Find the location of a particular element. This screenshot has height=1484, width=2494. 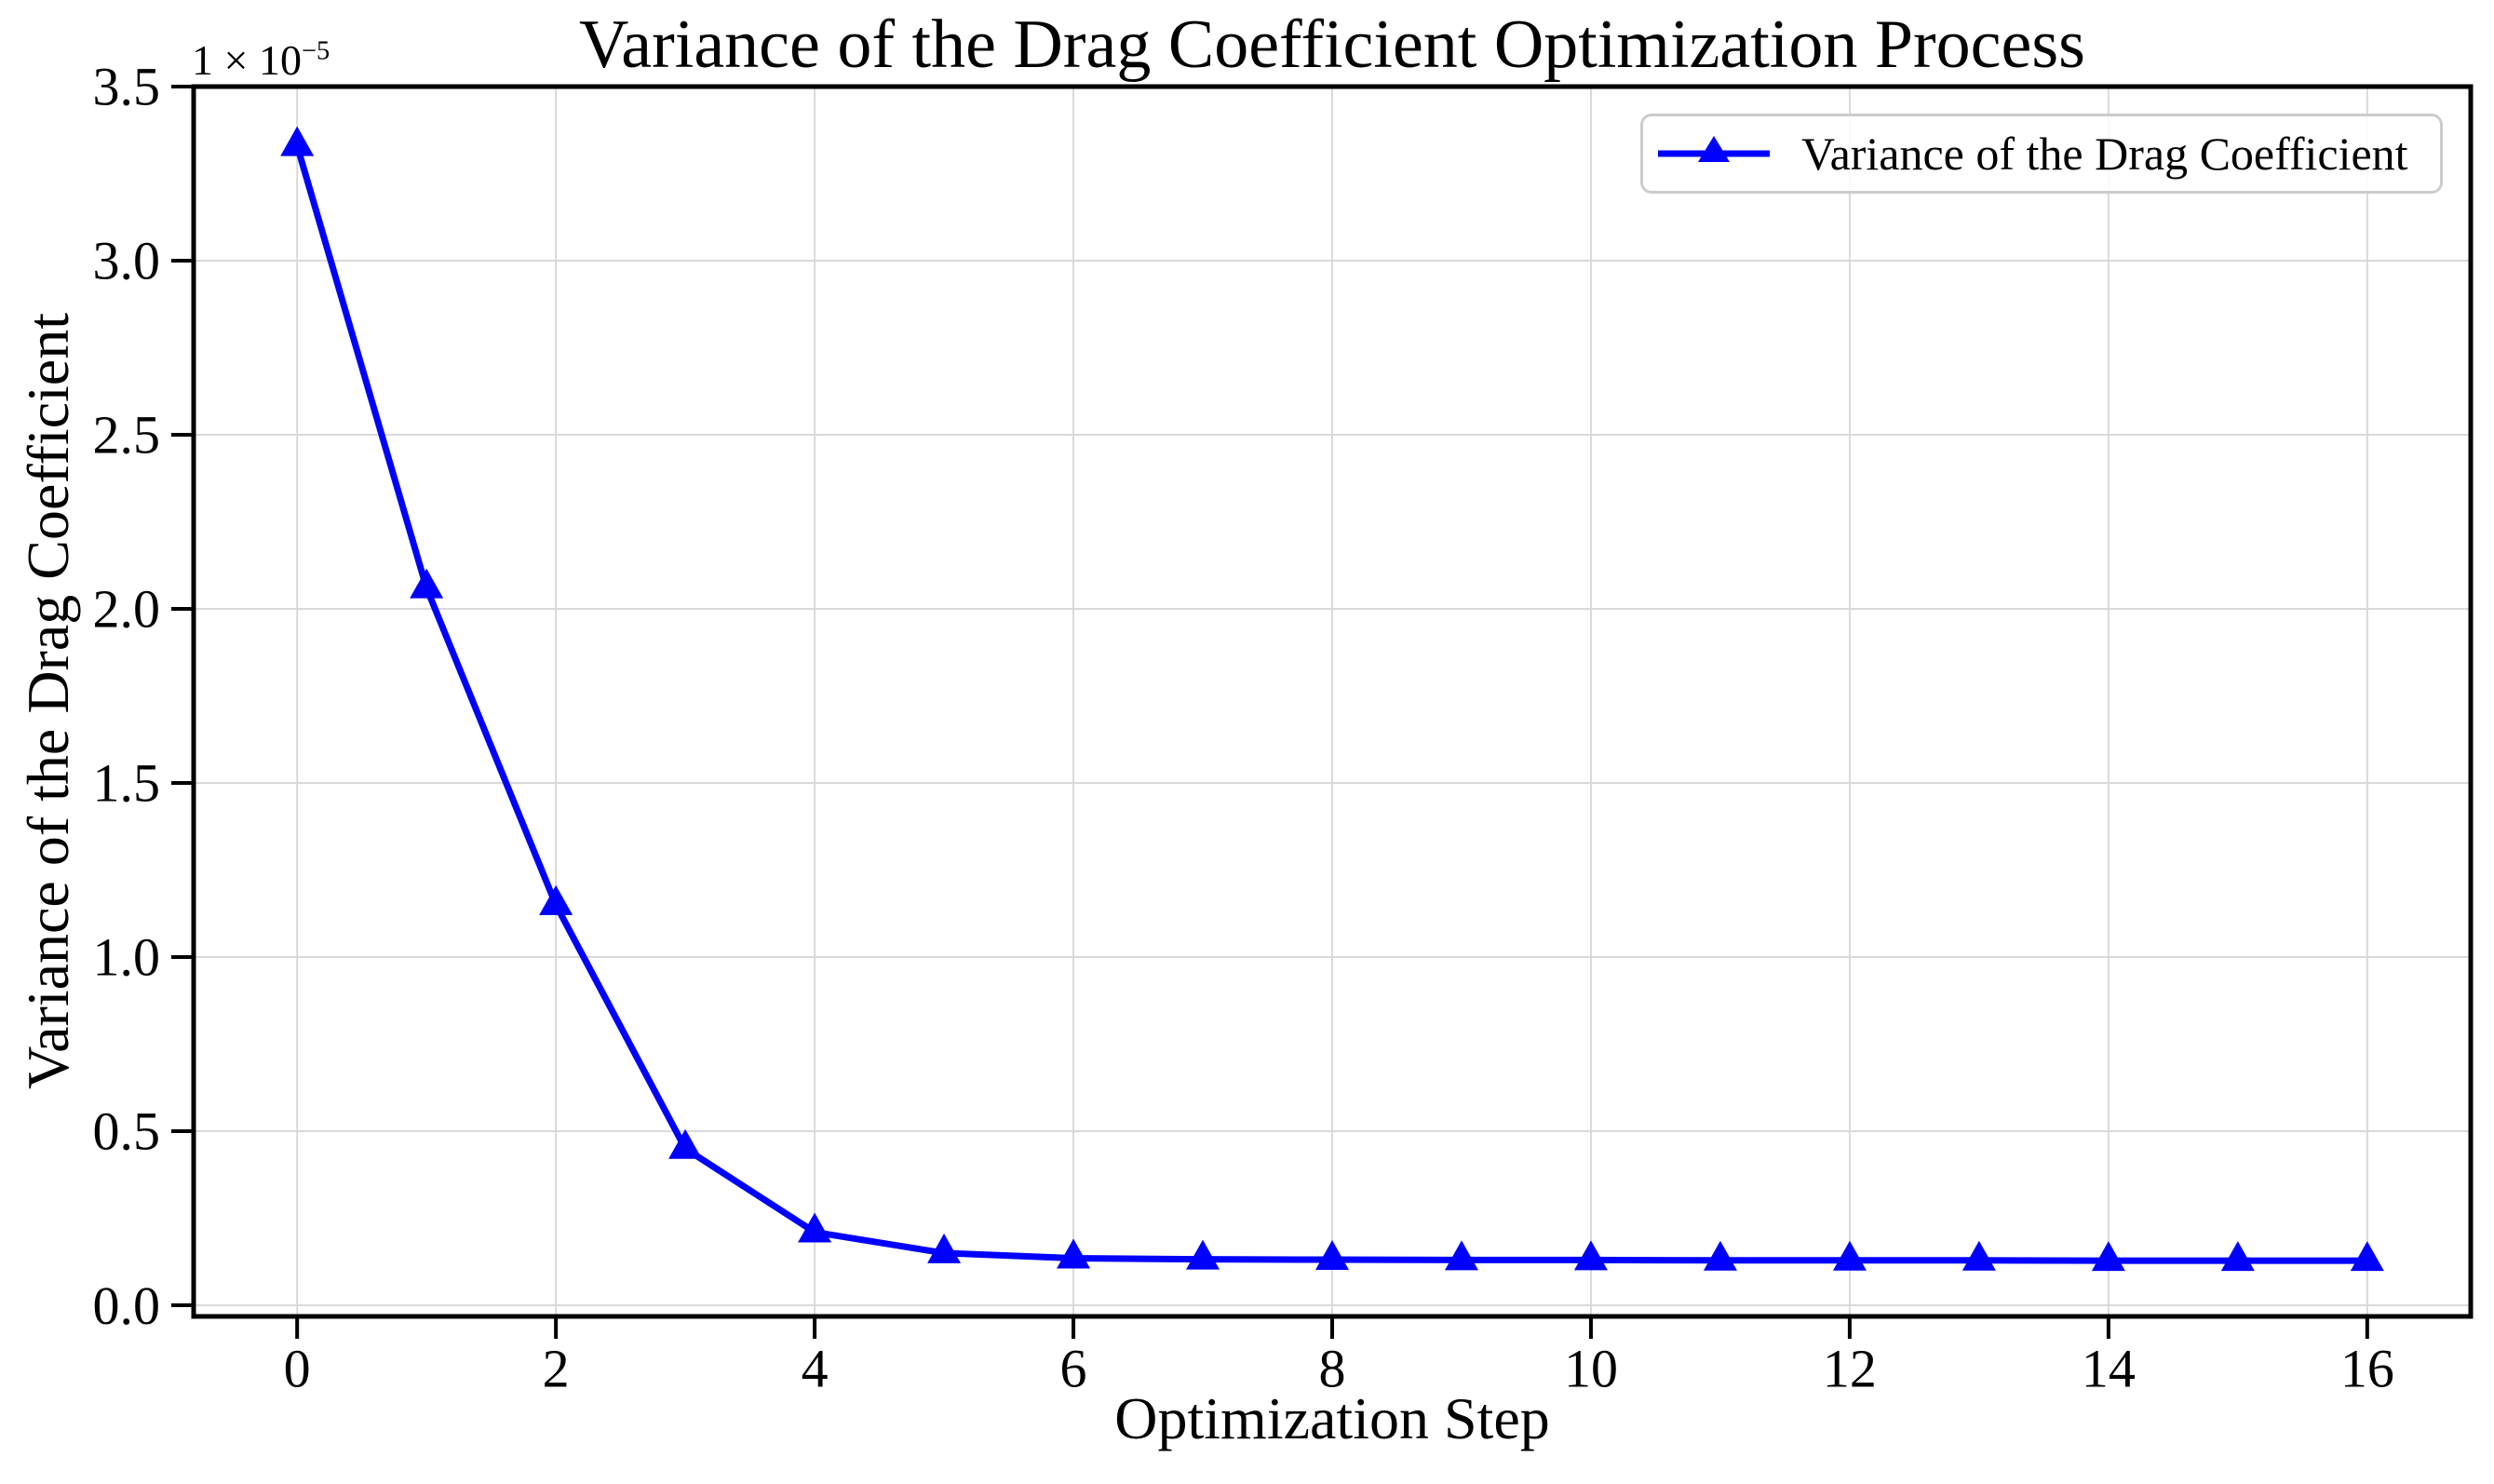

legend-label: Variance of the Drag Coefficient is located at coordinates (2104, 154).